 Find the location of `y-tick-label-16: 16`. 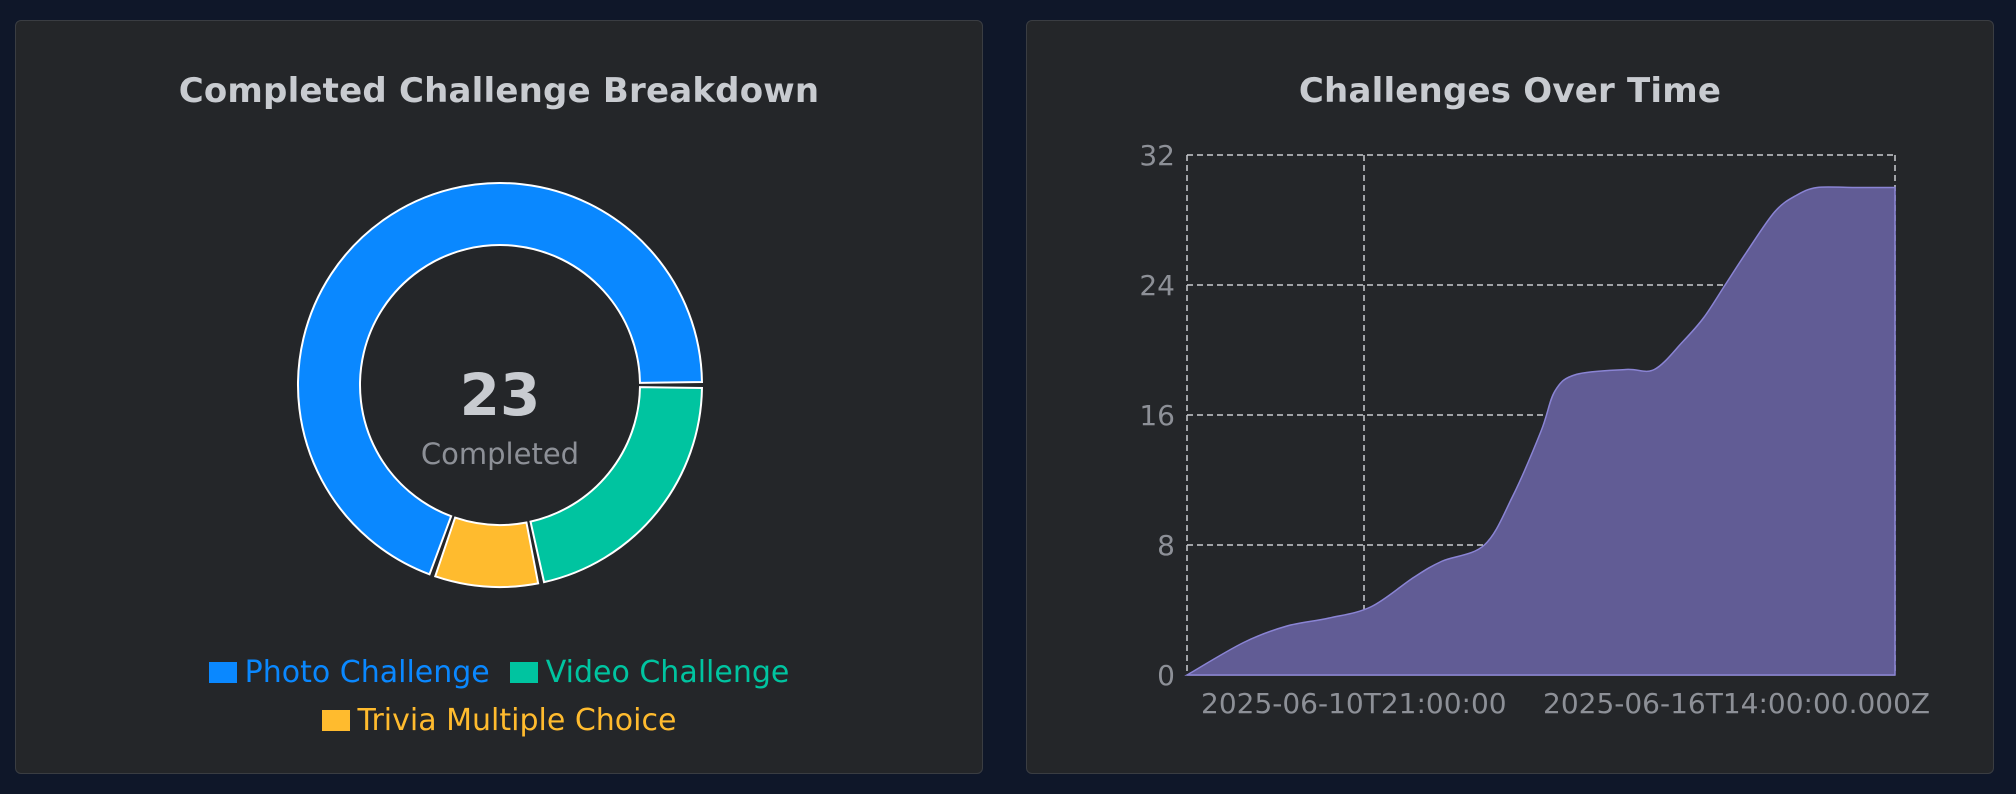

y-tick-label-16: 16 is located at coordinates (1157, 415).